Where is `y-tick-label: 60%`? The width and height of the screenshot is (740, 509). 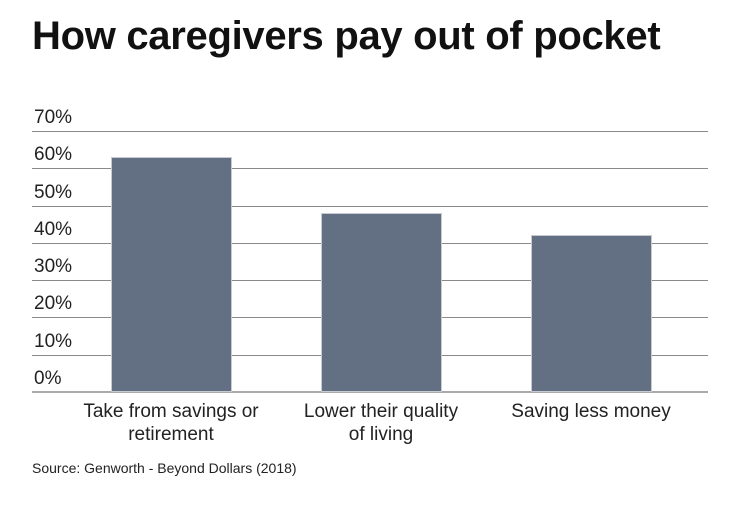 y-tick-label: 60% is located at coordinates (53, 155).